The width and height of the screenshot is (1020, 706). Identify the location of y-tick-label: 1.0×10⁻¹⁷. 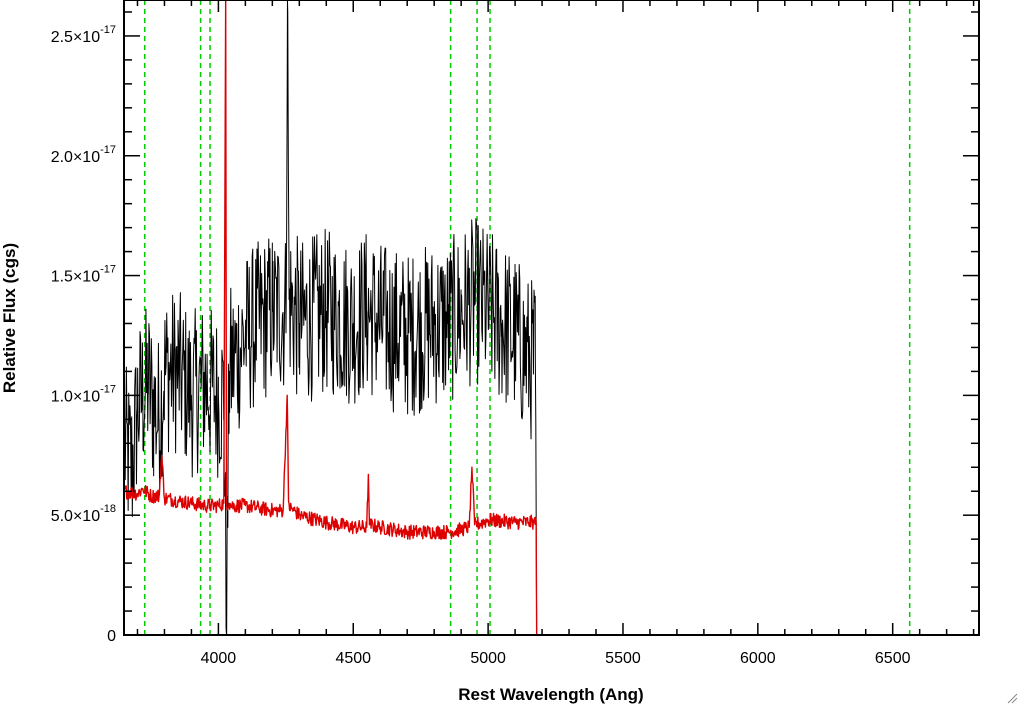
(83, 394).